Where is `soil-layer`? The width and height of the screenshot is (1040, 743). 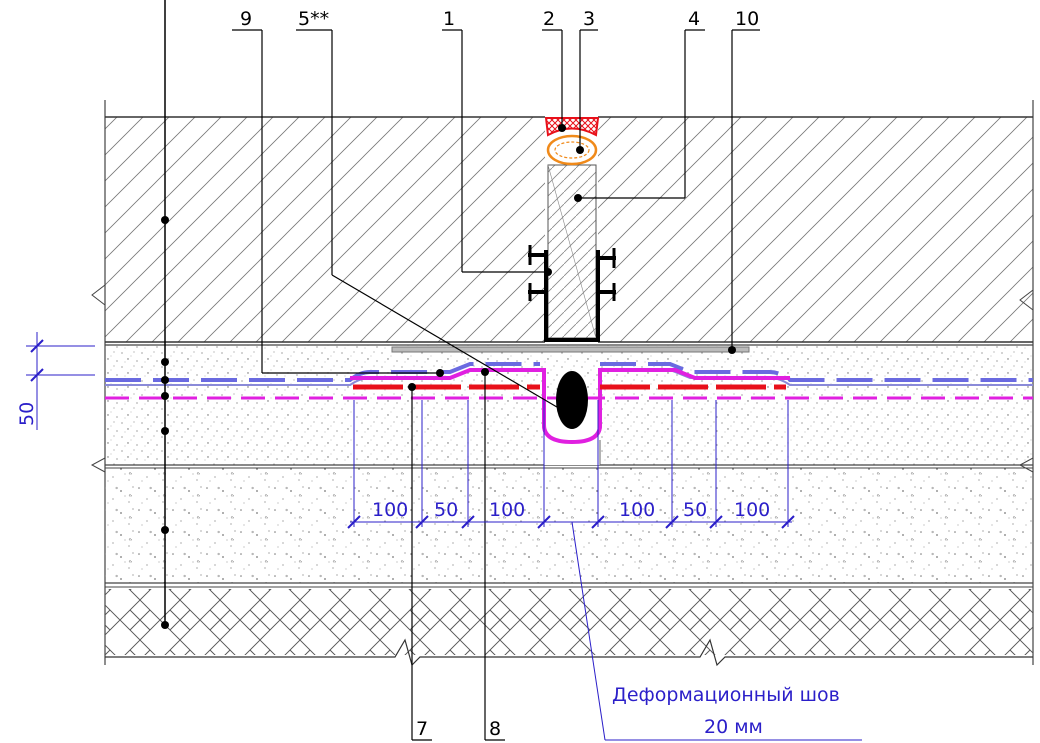 soil-layer is located at coordinates (569, 628).